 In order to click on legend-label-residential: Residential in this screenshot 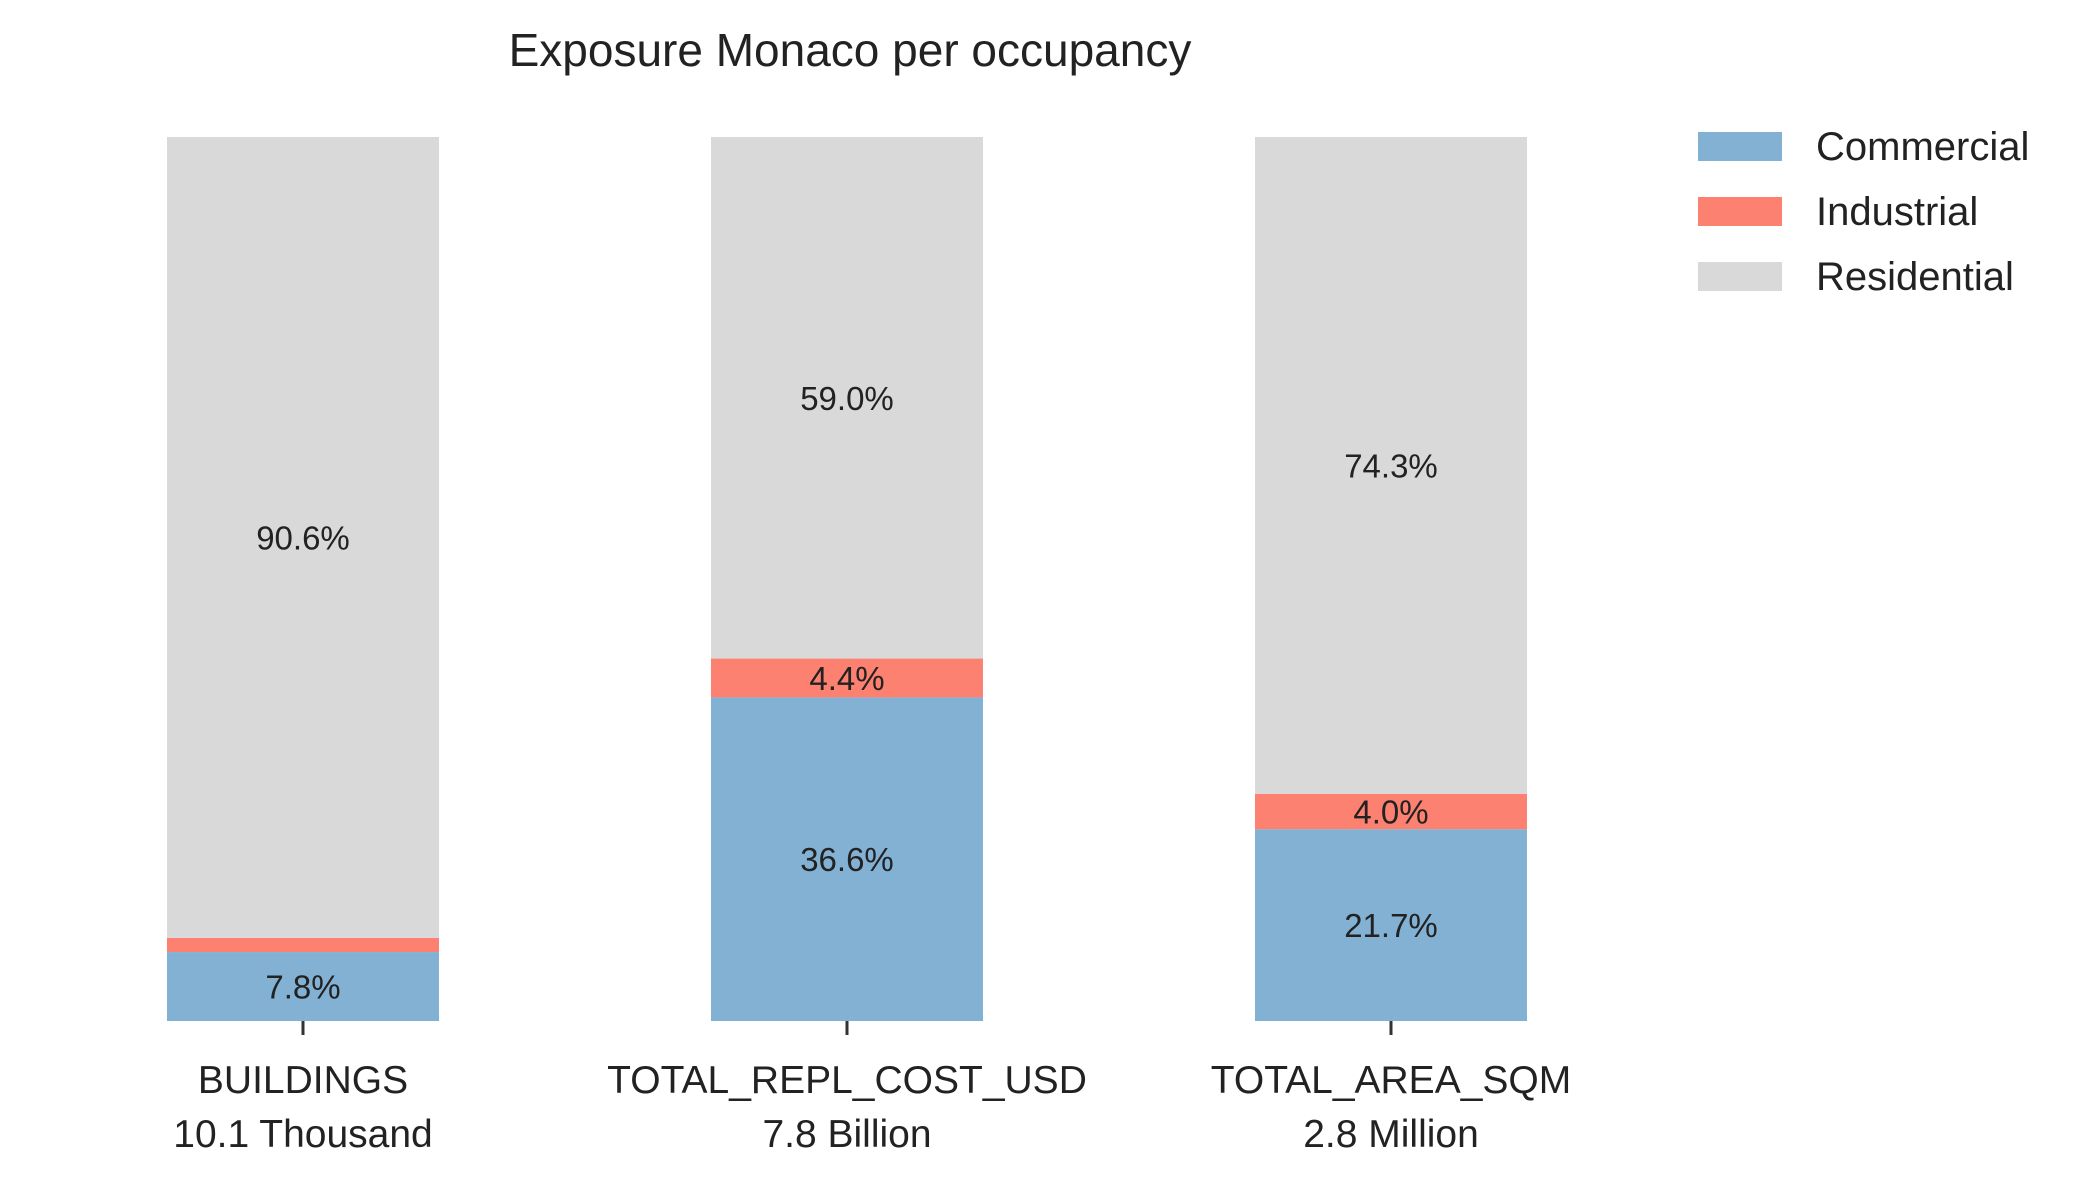, I will do `click(1915, 277)`.